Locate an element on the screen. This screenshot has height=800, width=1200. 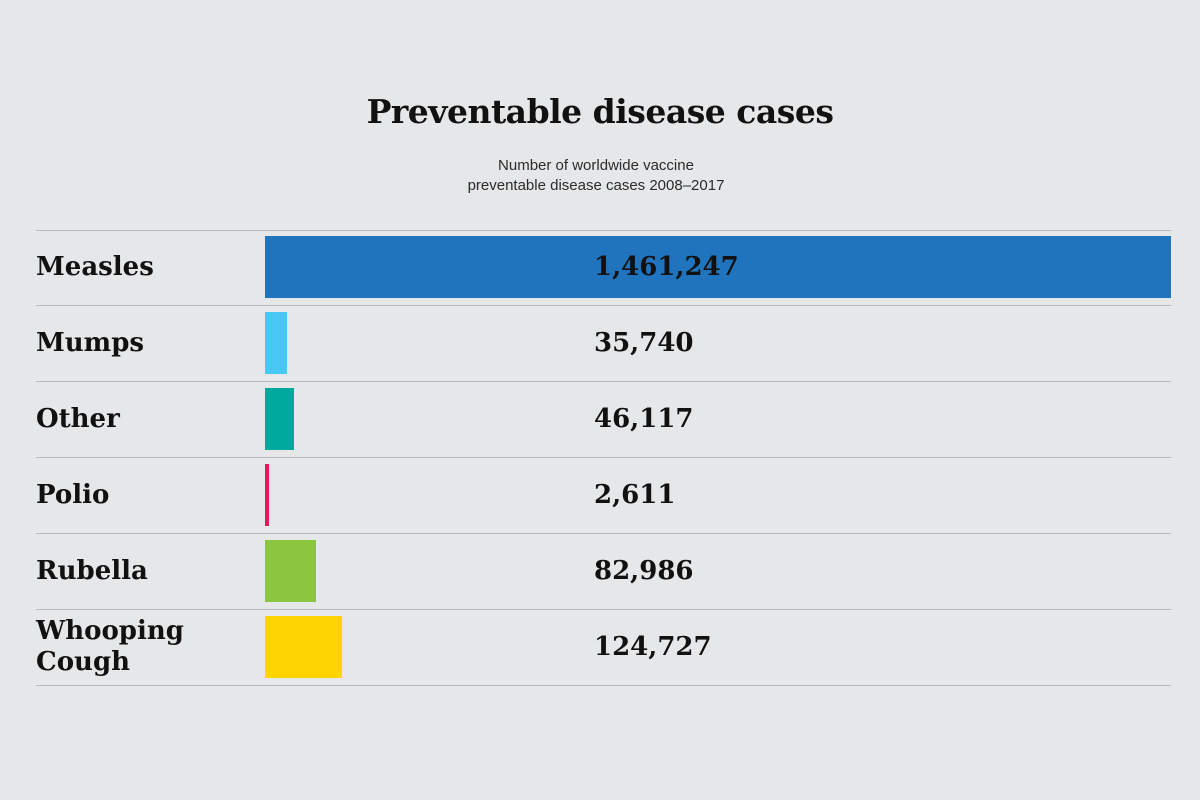
bar-mumps is located at coordinates (276, 343).